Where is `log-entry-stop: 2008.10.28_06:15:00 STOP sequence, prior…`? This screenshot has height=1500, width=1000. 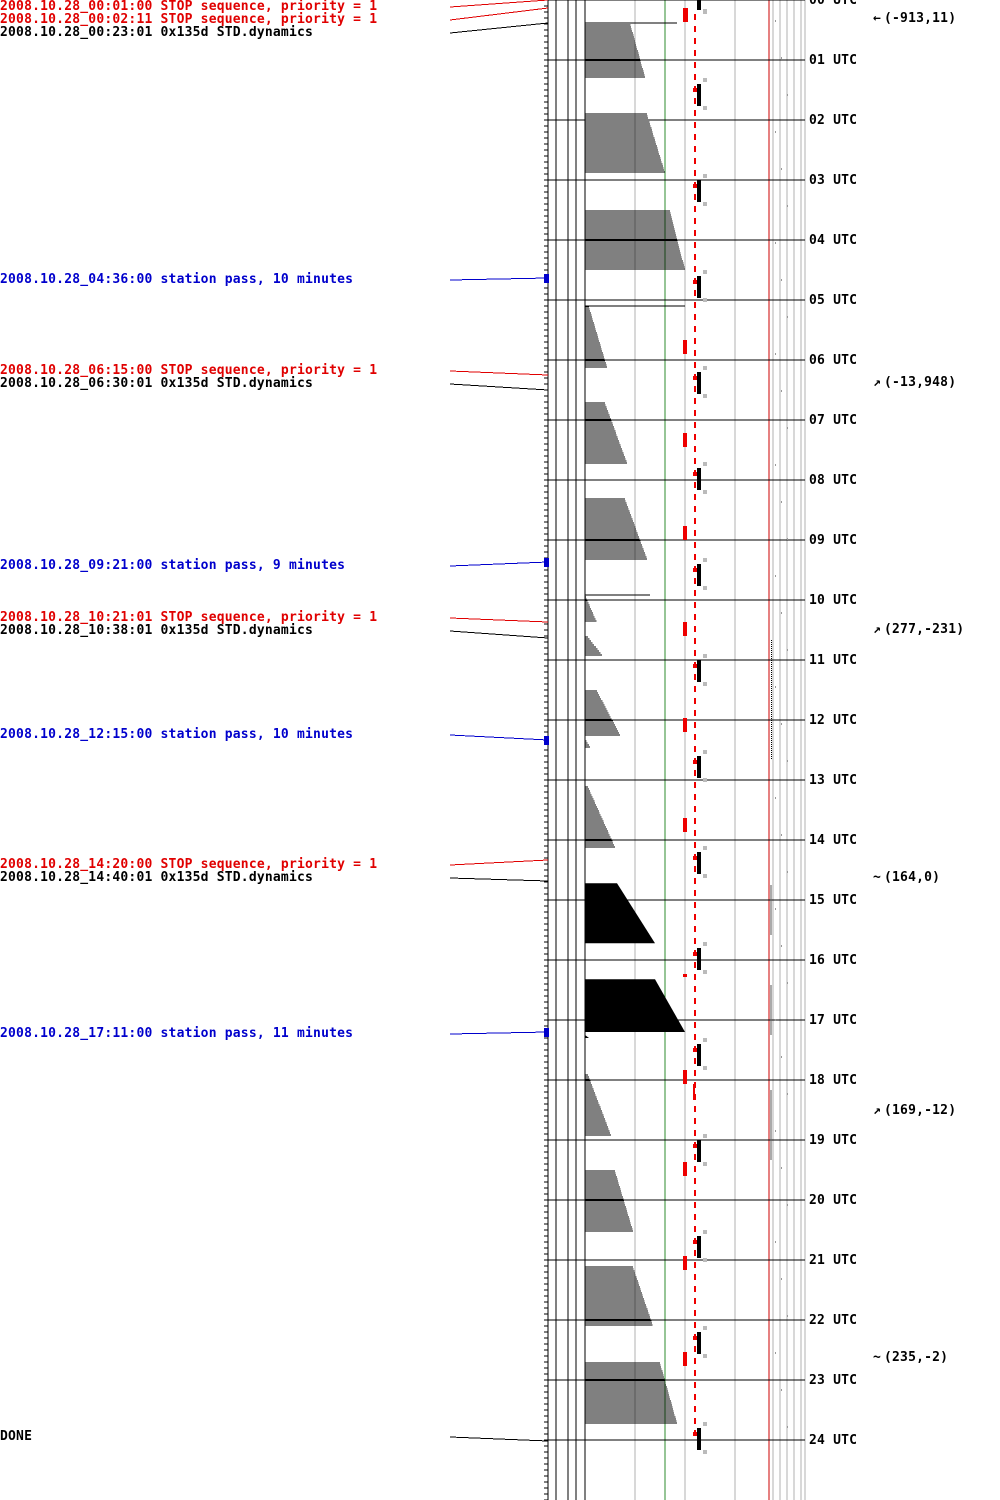
log-entry-stop: 2008.10.28_06:15:00 STOP sequence, prior… is located at coordinates (189, 370).